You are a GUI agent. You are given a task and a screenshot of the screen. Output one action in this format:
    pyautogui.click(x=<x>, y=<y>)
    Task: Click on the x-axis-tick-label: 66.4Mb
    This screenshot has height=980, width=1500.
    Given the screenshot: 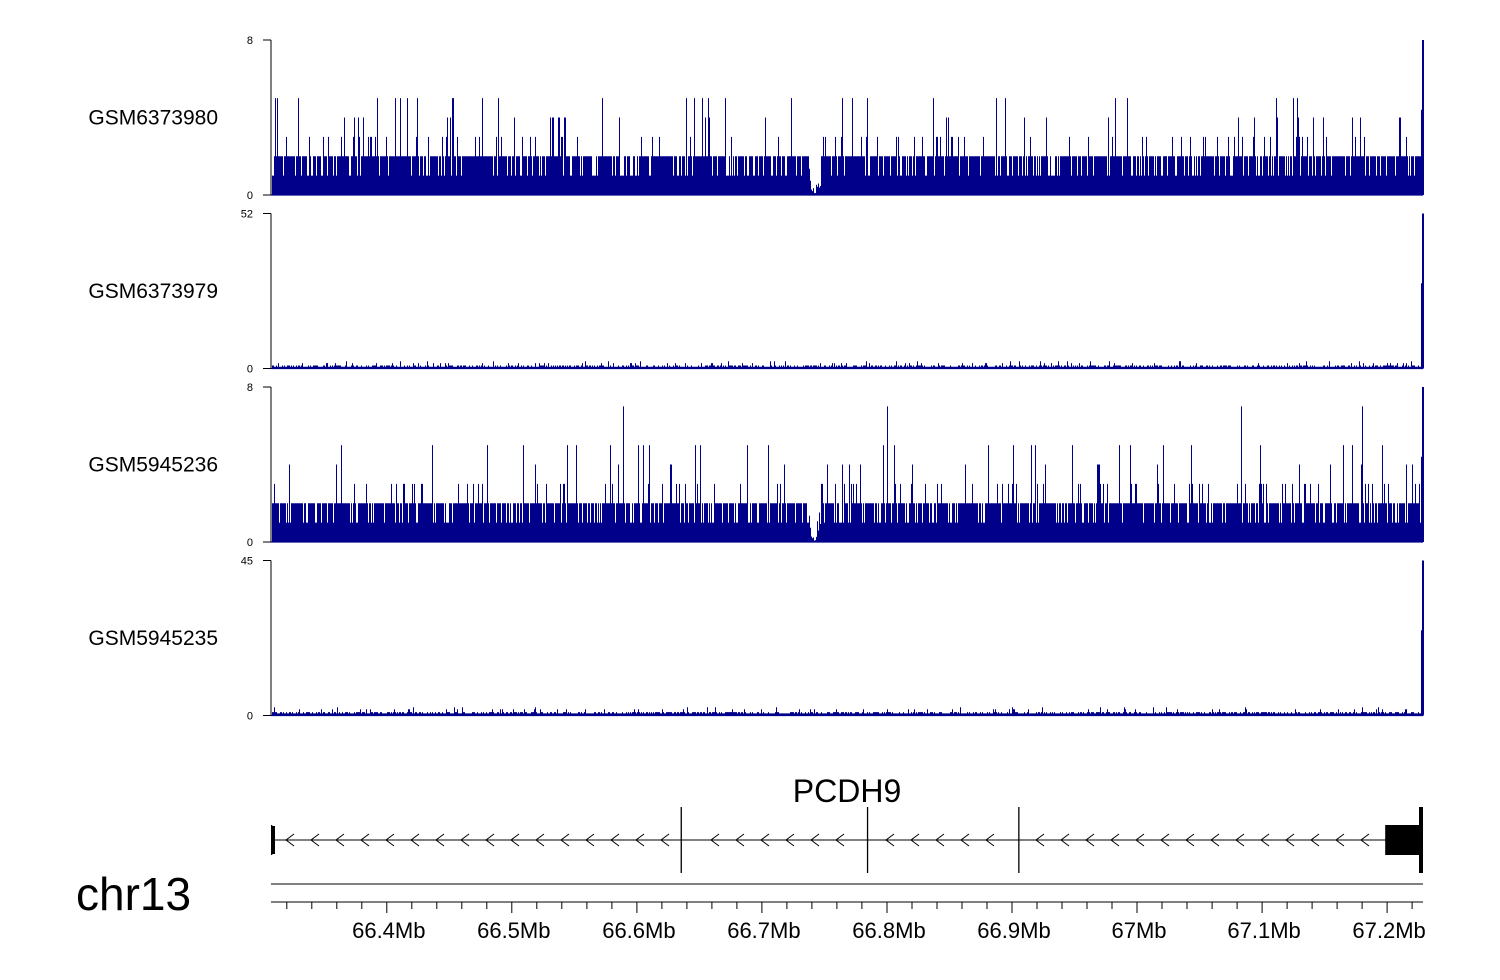 What is the action you would take?
    pyautogui.click(x=388, y=930)
    